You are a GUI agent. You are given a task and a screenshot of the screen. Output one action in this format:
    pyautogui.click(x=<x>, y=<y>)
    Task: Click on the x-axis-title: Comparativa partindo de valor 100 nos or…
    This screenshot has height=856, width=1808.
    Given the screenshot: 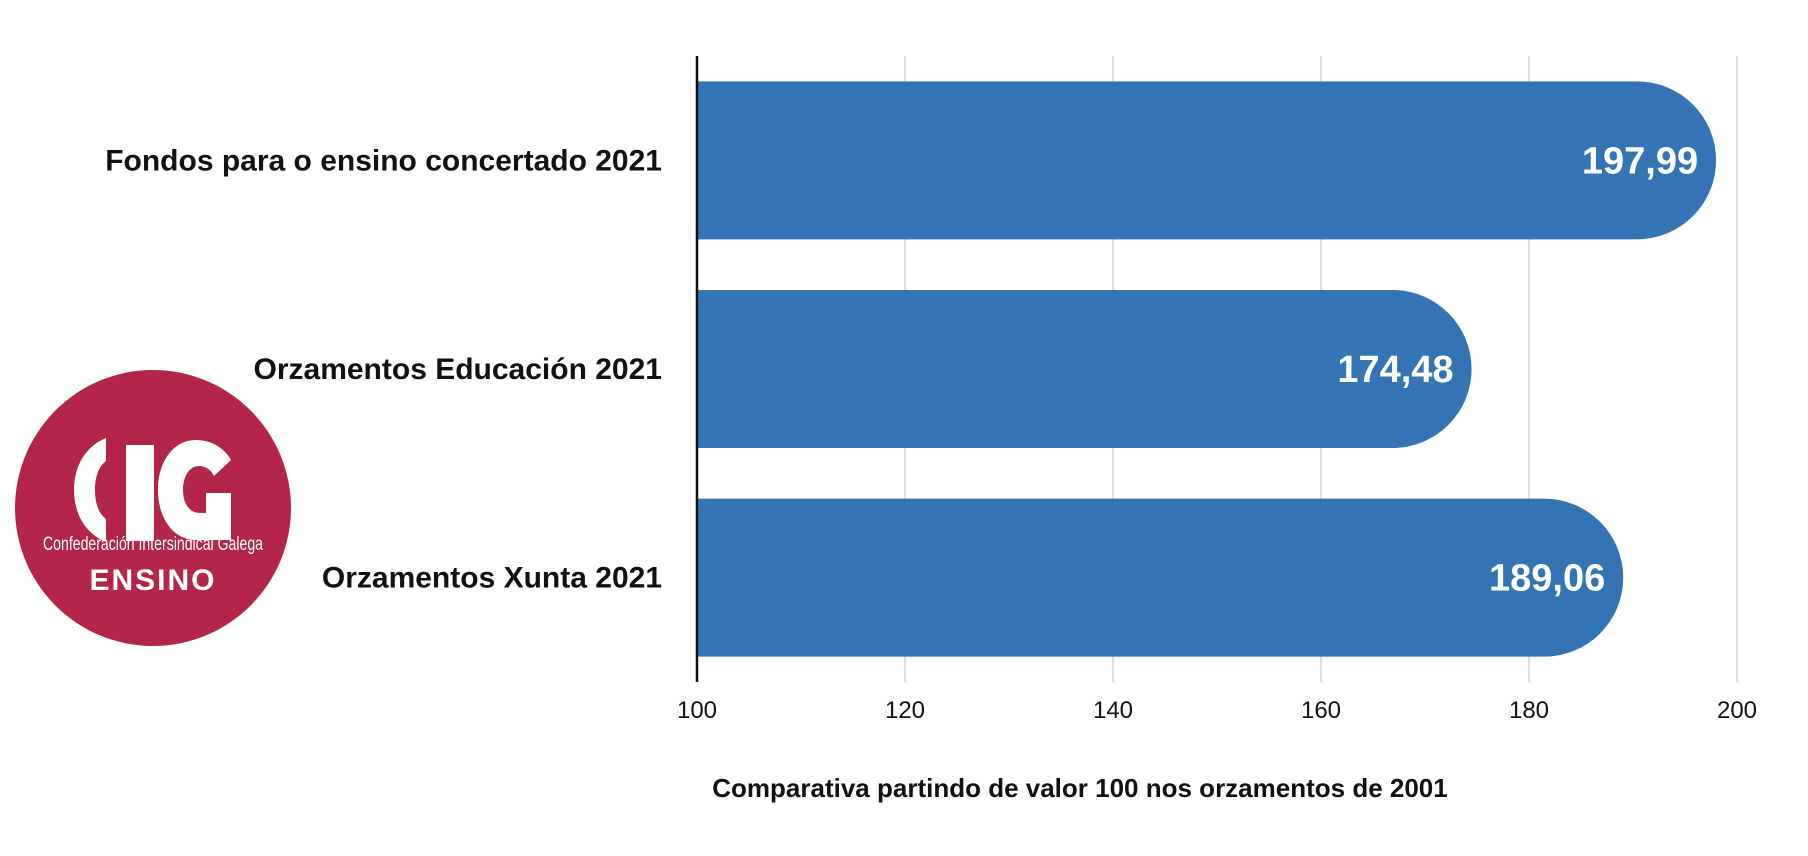 What is the action you would take?
    pyautogui.click(x=1079, y=788)
    